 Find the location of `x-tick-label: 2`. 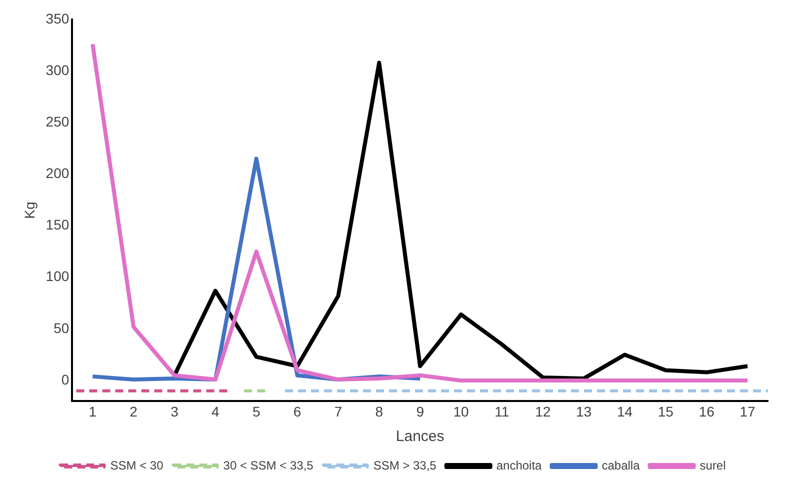

x-tick-label: 2 is located at coordinates (134, 411).